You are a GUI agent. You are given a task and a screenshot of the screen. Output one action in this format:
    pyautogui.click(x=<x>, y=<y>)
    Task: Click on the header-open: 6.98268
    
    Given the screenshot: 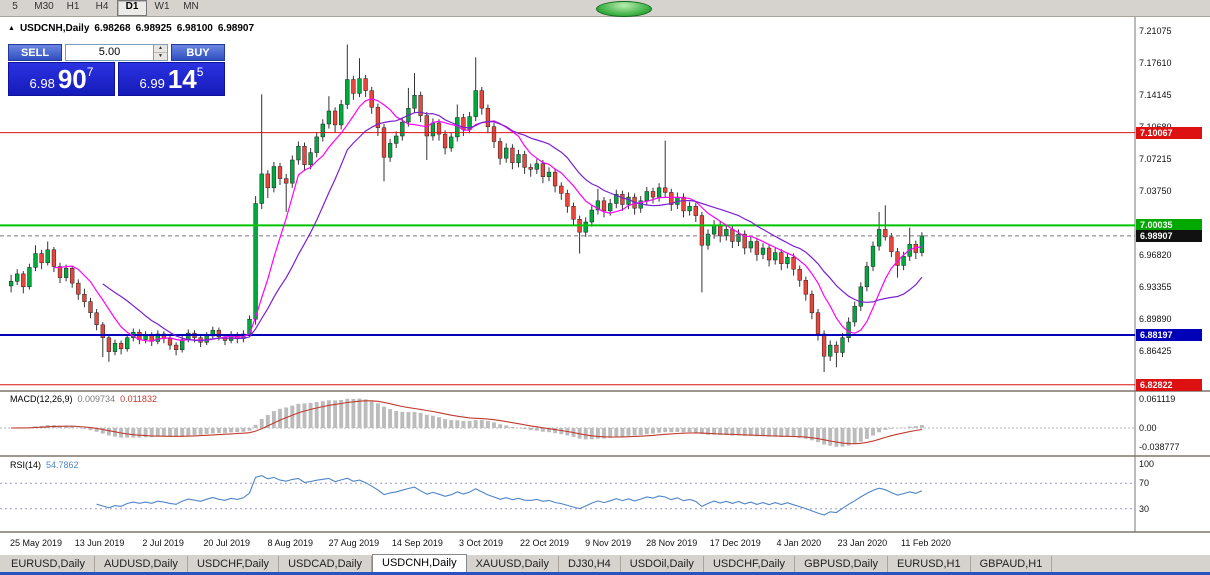 What is the action you would take?
    pyautogui.click(x=112, y=28)
    